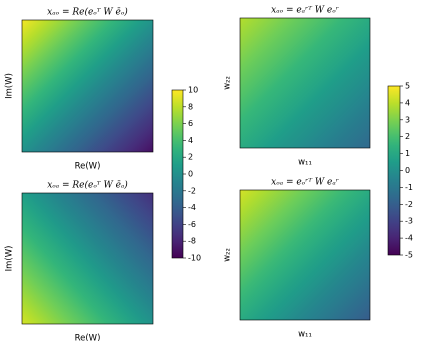 Image resolution: width=423 pixels, height=341 pixels. Describe the element at coordinates (192, 224) in the screenshot. I see `colorbar-tick-label: -6` at that location.